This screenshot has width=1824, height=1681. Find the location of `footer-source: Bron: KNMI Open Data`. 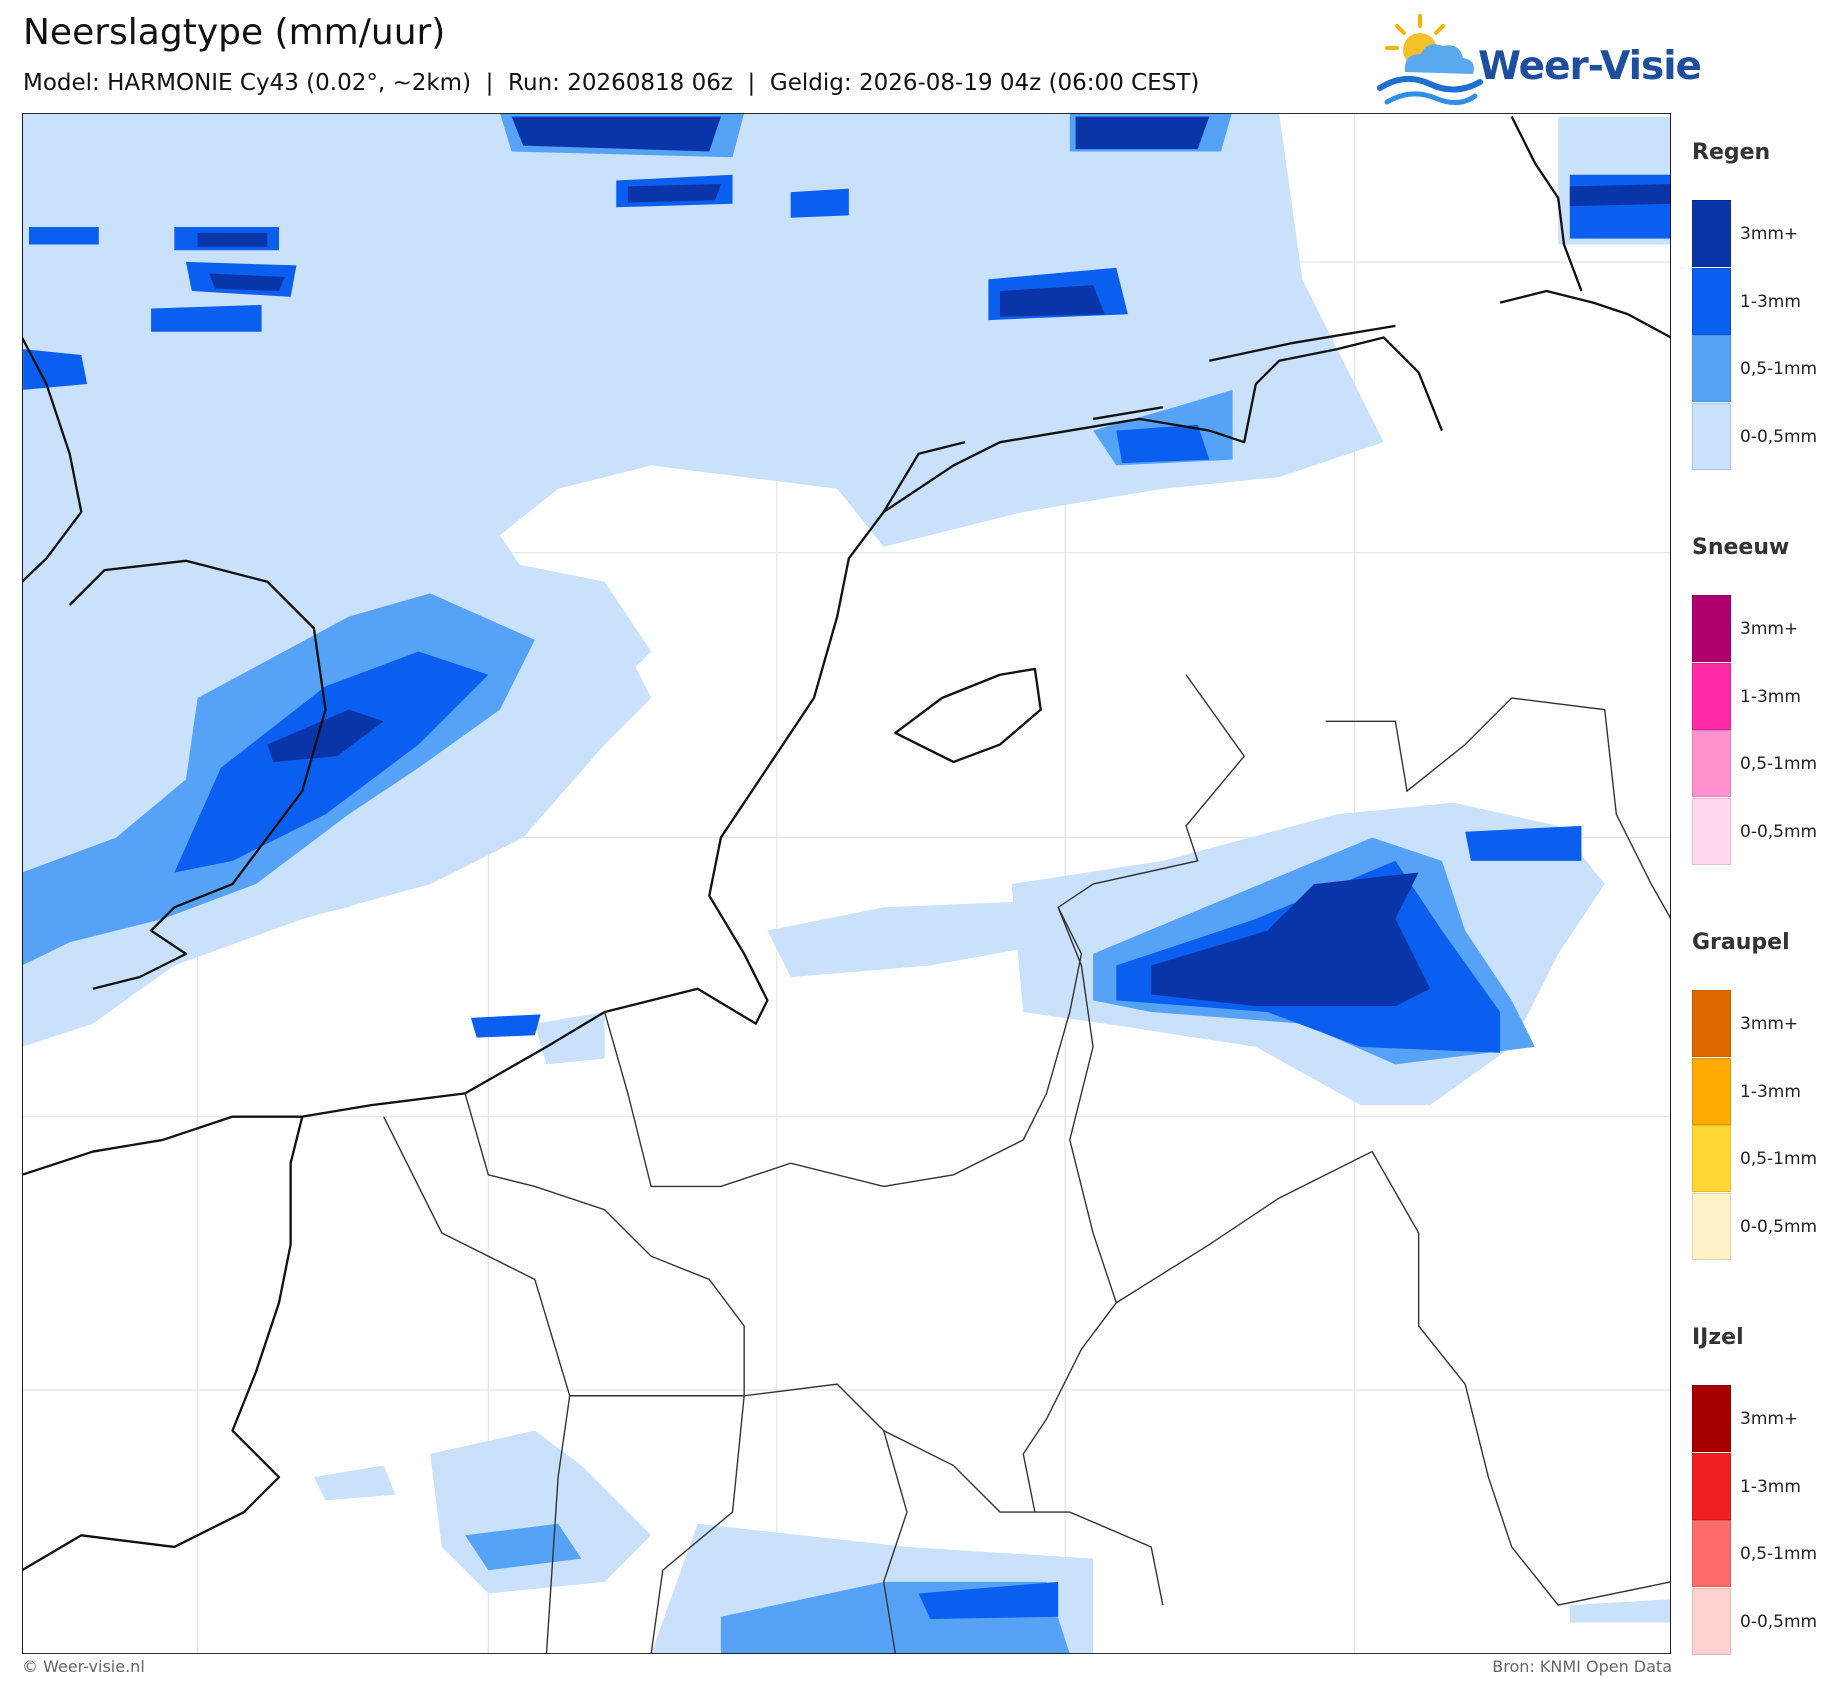

footer-source: Bron: KNMI Open Data is located at coordinates (1582, 1666).